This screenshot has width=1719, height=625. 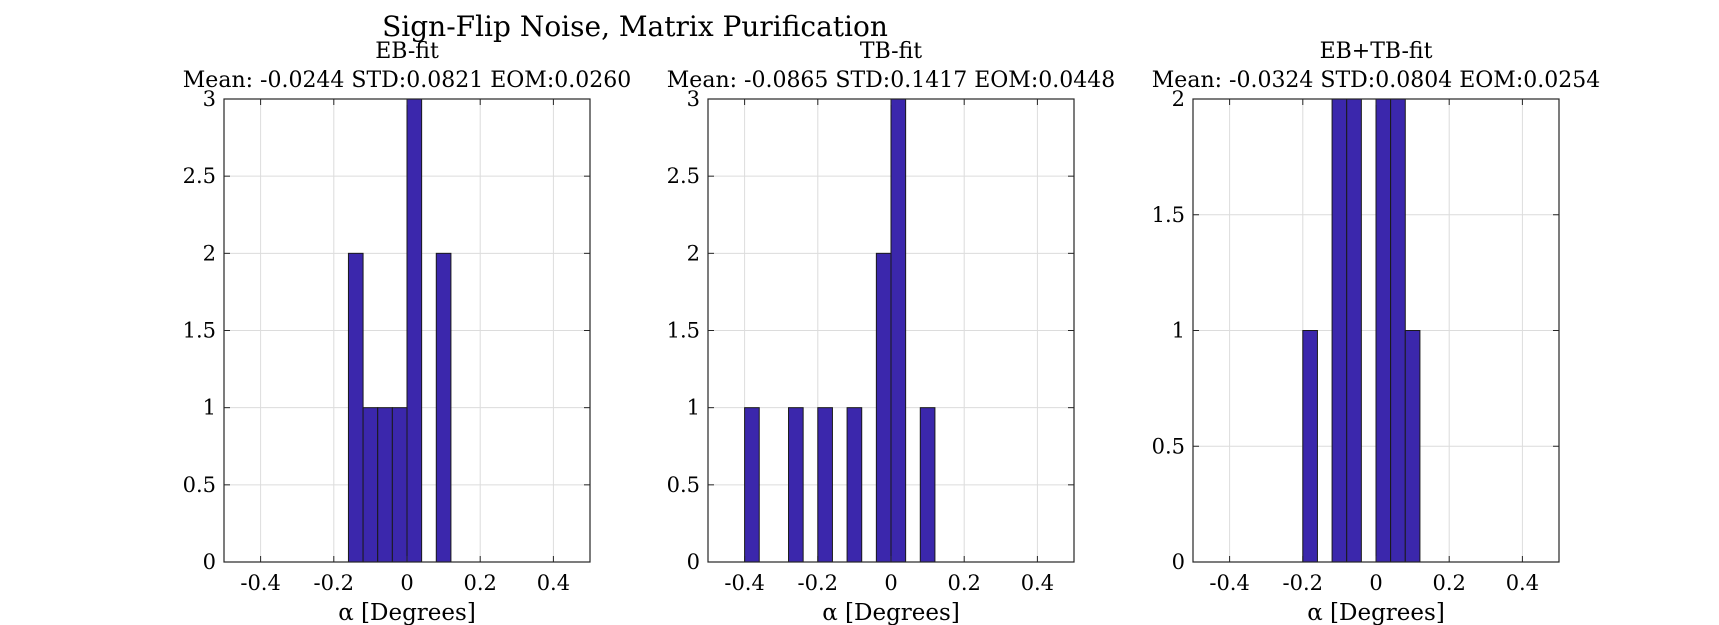 I want to click on panel-title: TB-fit, so click(x=891, y=51).